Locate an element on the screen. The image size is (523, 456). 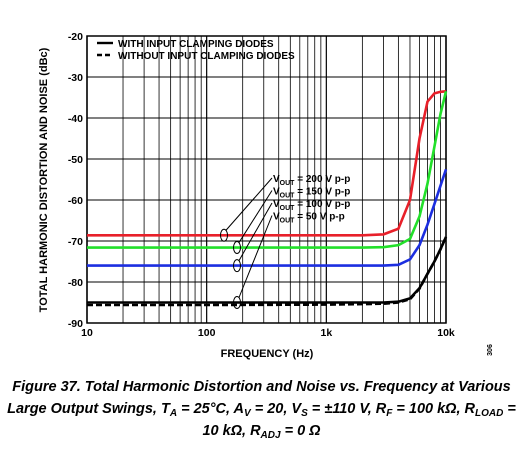
caption-subscript: F is located at coordinates (389, 413).